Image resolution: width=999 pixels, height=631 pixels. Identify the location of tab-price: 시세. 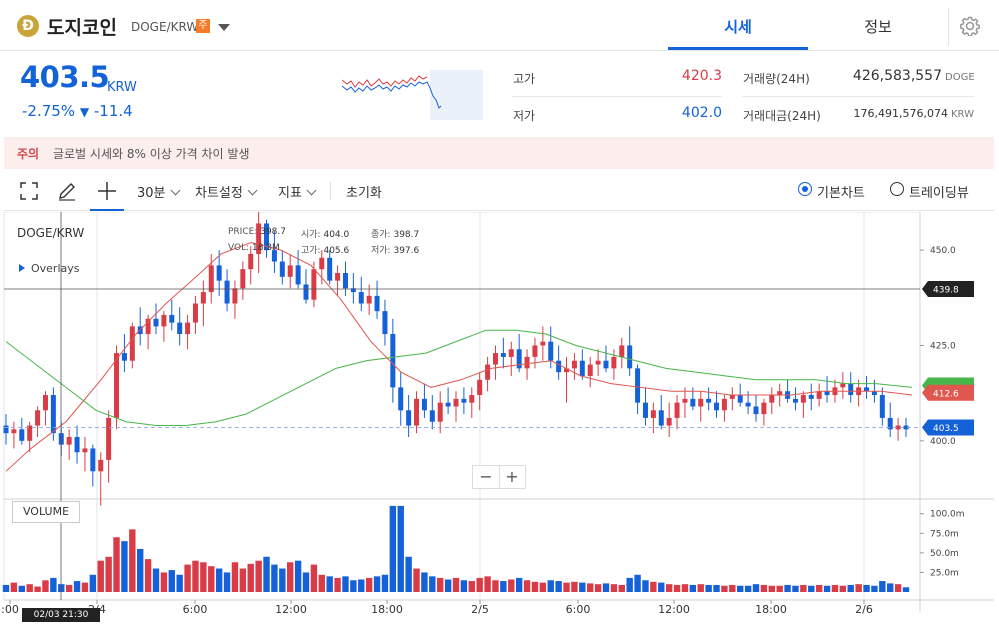
(738, 25).